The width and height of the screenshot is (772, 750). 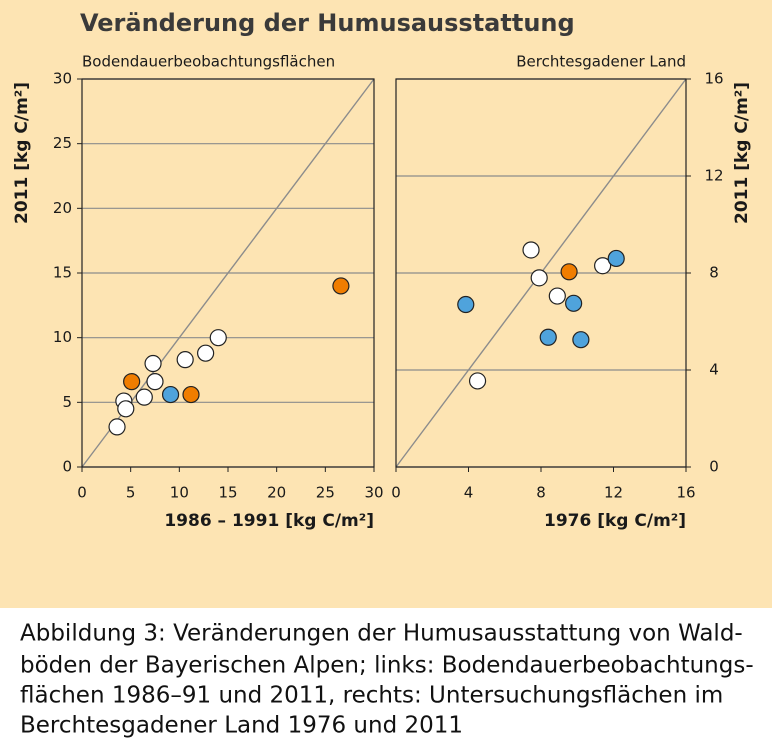 What do you see at coordinates (62, 273) in the screenshot?
I see `y-tick-label: 15` at bounding box center [62, 273].